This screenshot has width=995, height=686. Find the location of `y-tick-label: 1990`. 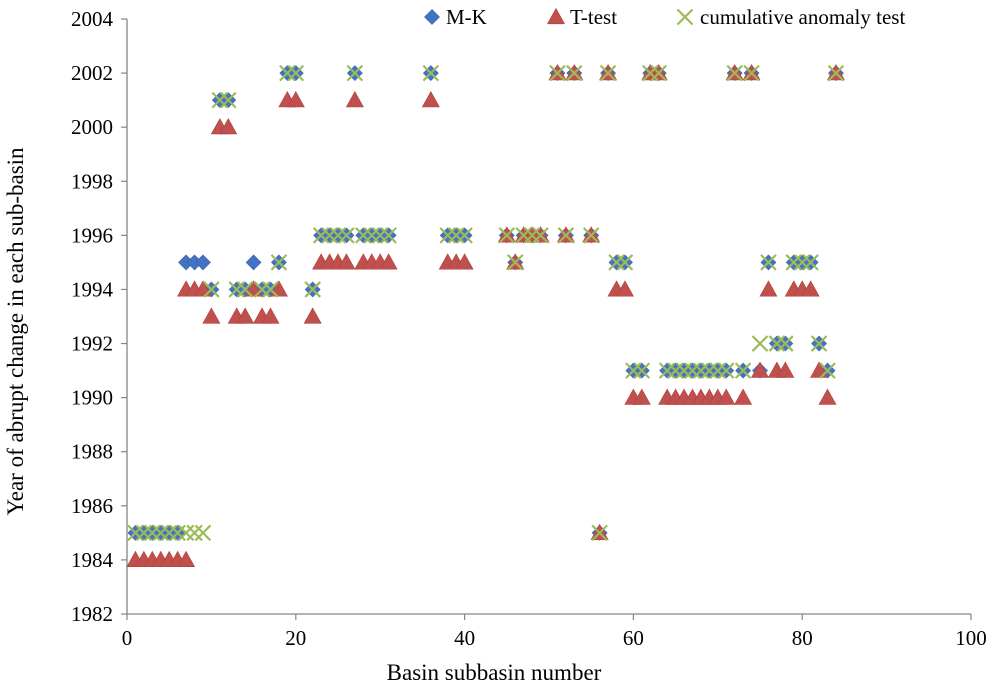

y-tick-label: 1990 is located at coordinates (92, 398).